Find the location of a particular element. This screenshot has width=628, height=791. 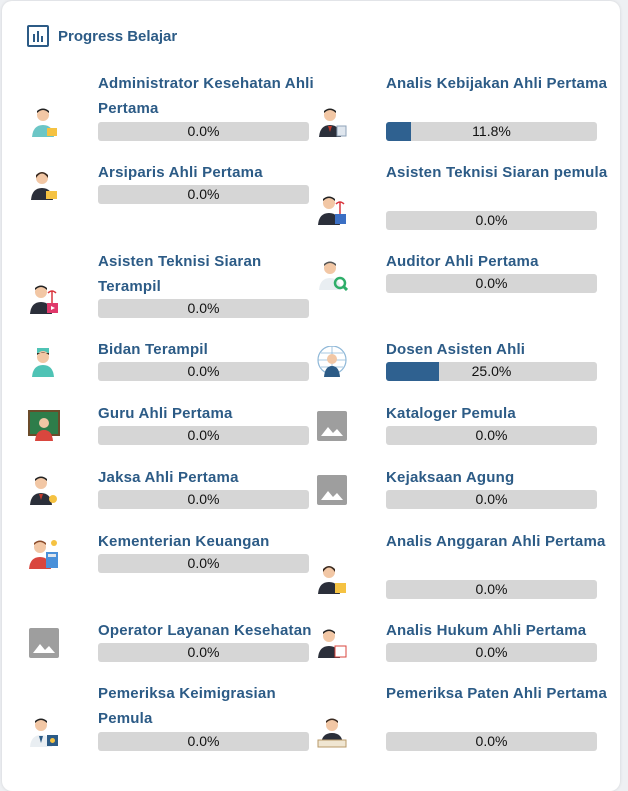

course-title: Asisten Teknisi Siaran Terampil is located at coordinates (180, 274).